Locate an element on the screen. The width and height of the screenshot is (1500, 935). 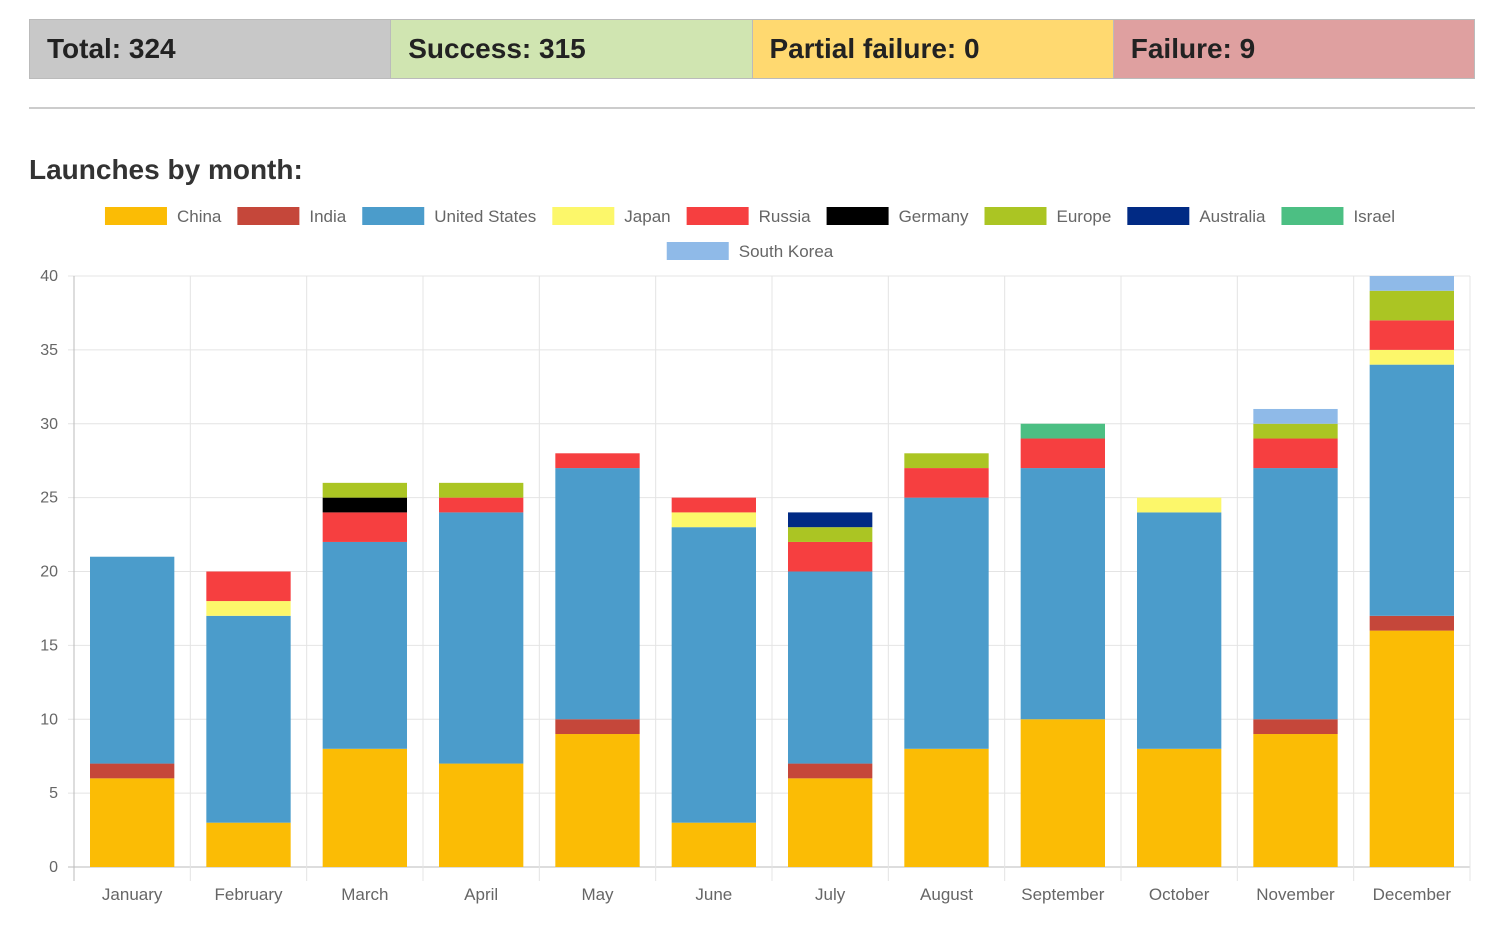
x-tick-label: April is located at coordinates (481, 894).